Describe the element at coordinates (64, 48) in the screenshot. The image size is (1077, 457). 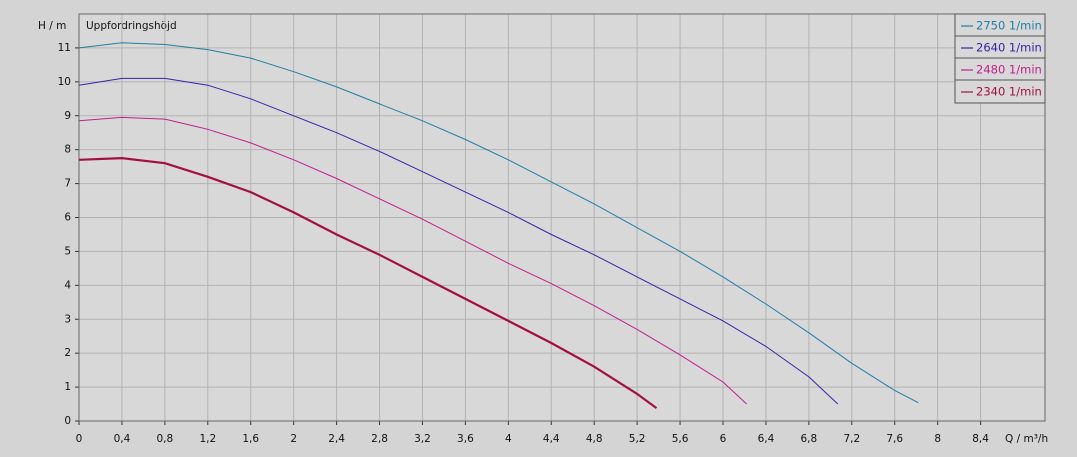
I see `y-tick-label: 11` at that location.